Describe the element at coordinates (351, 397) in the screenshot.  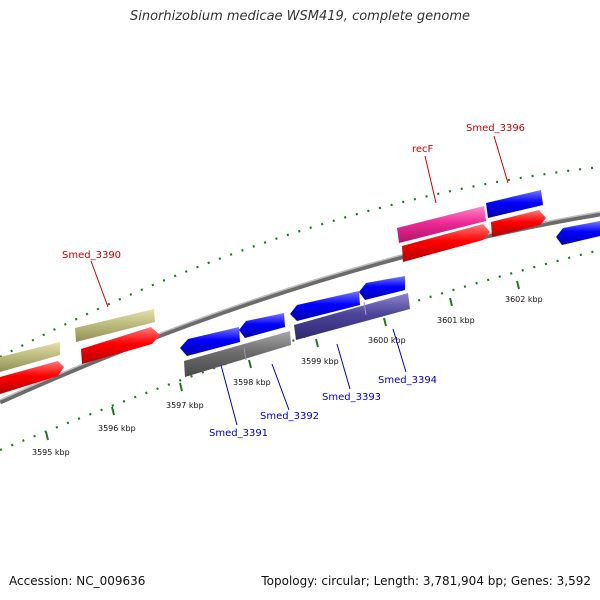
I see `label-smed-3393: Smed_3393` at that location.